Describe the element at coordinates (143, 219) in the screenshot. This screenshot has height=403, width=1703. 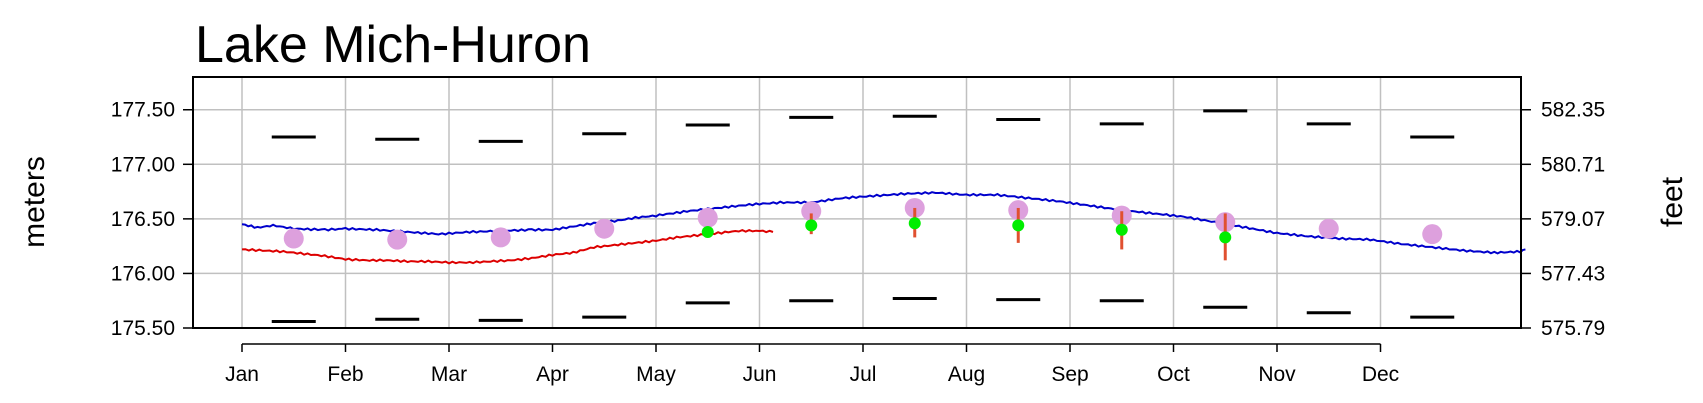
I see `y-tick-label: 176.50` at that location.